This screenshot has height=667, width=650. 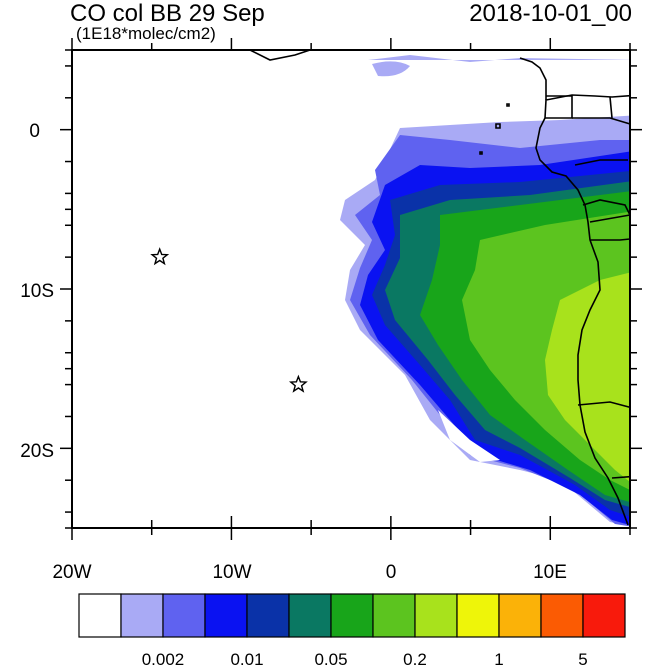 I want to click on colorbar-label: 0.002, so click(x=163, y=658).